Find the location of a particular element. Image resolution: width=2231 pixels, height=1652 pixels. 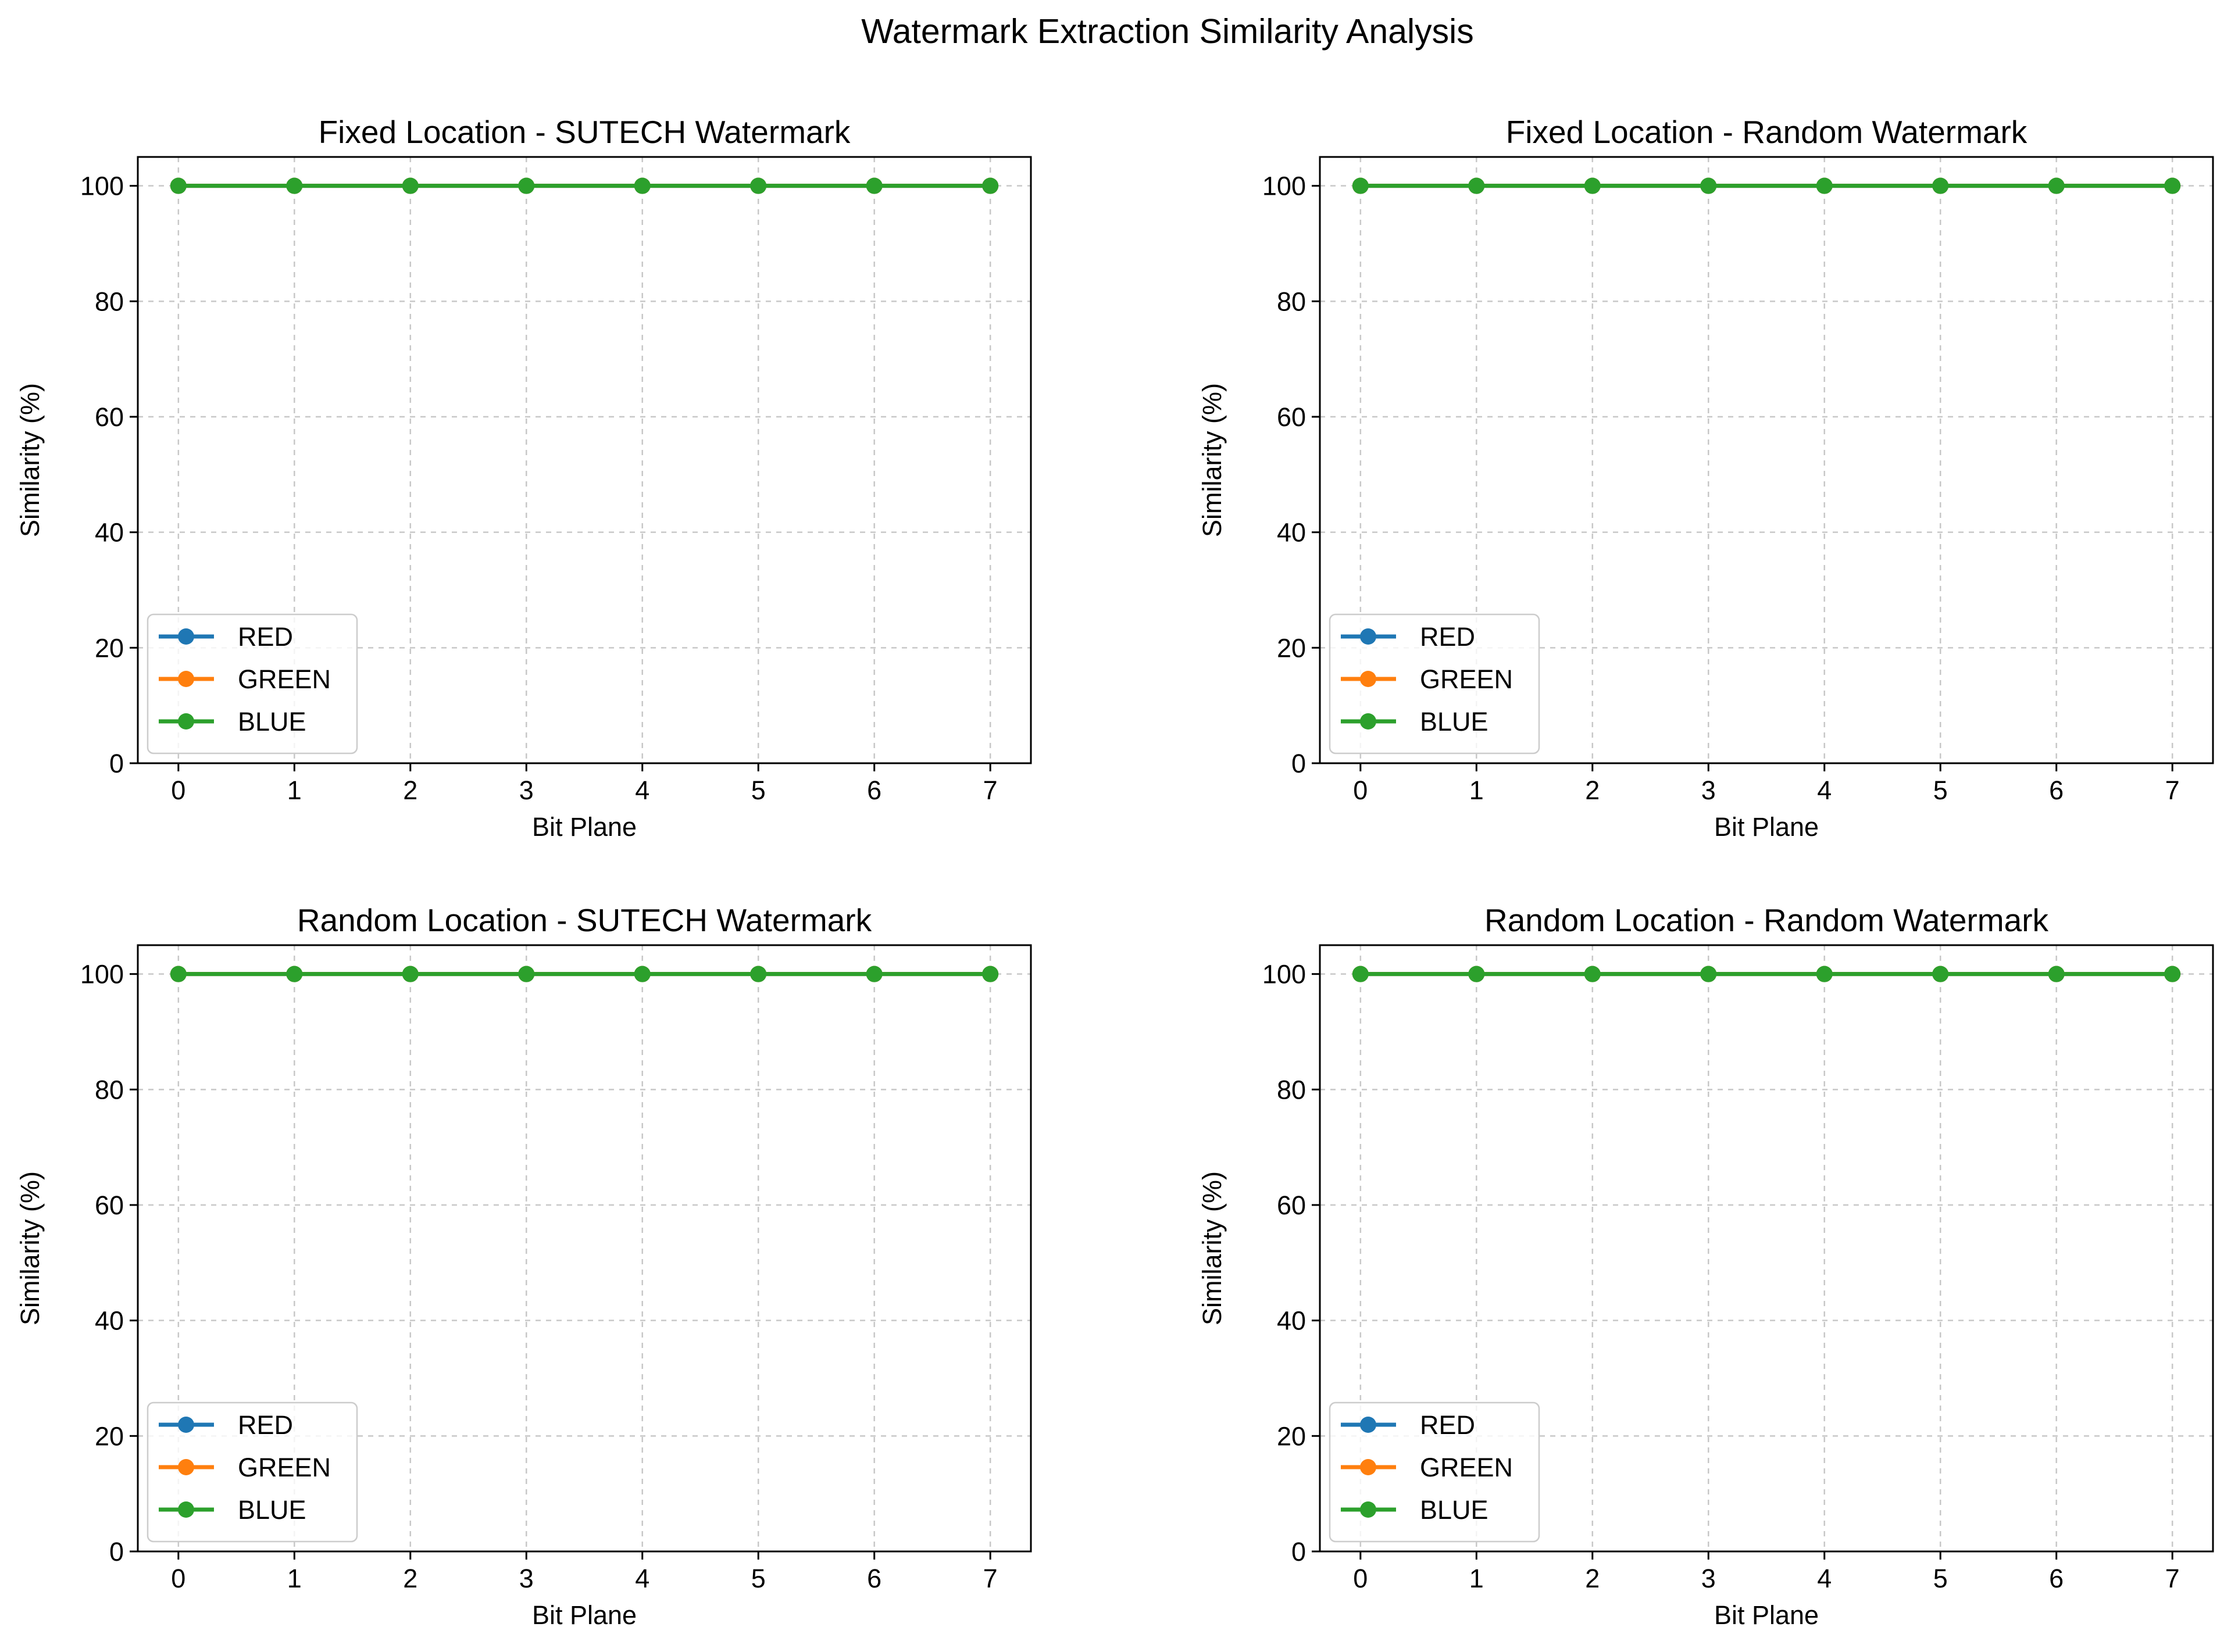

subplot-title: Random Location - Random Watermark is located at coordinates (1766, 920).